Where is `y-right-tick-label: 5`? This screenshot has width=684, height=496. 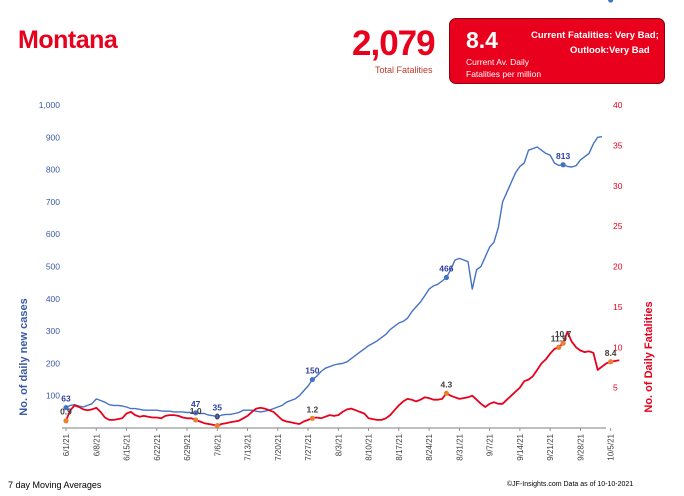 y-right-tick-label: 5 is located at coordinates (615, 388).